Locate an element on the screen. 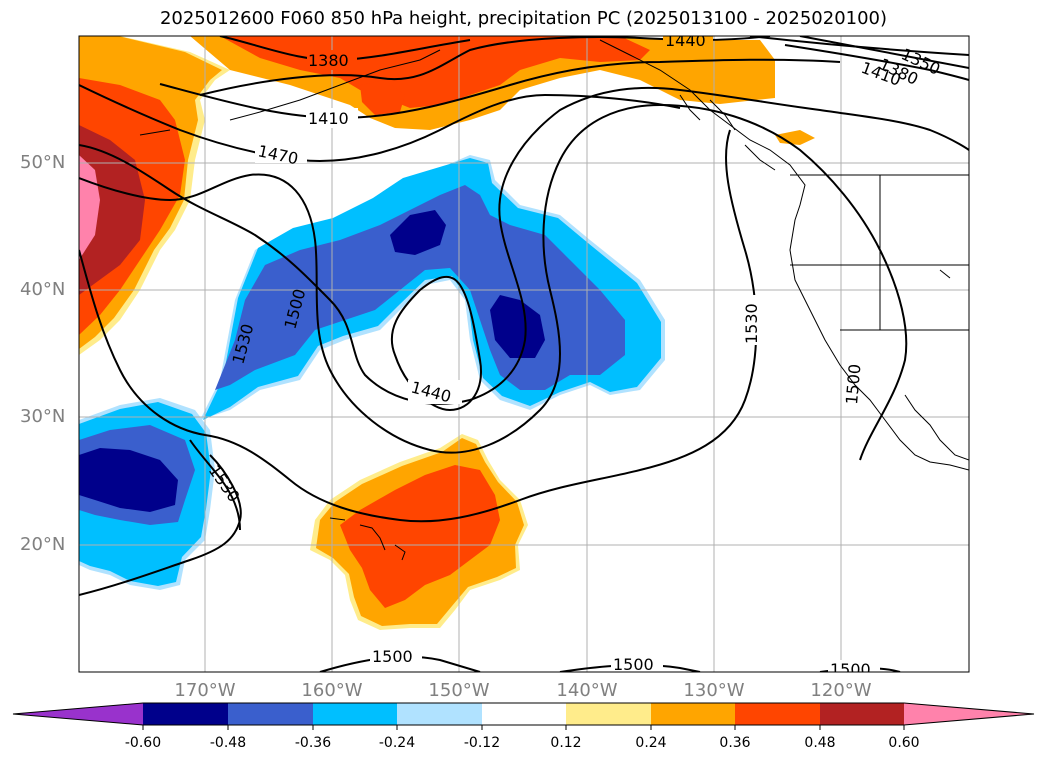  lon-label: 130°W is located at coordinates (714, 690).